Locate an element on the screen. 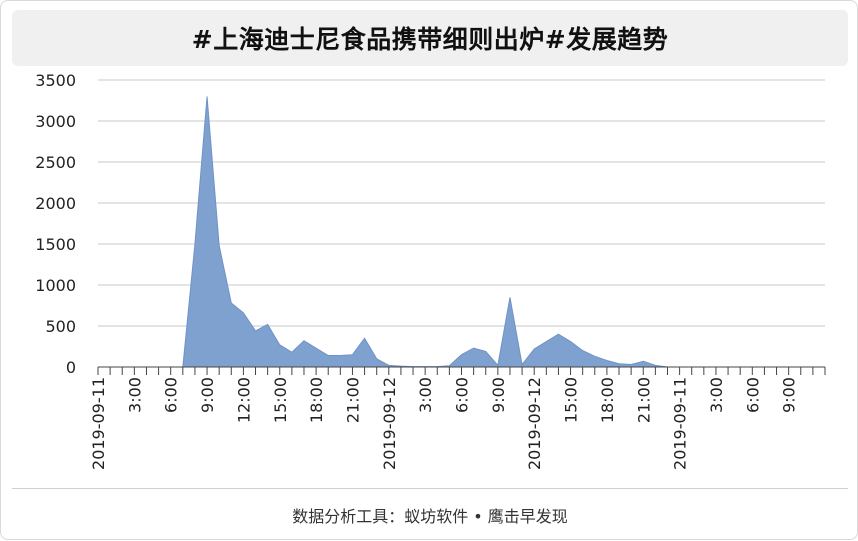  y-tick-label: 2500 is located at coordinates (55, 162).